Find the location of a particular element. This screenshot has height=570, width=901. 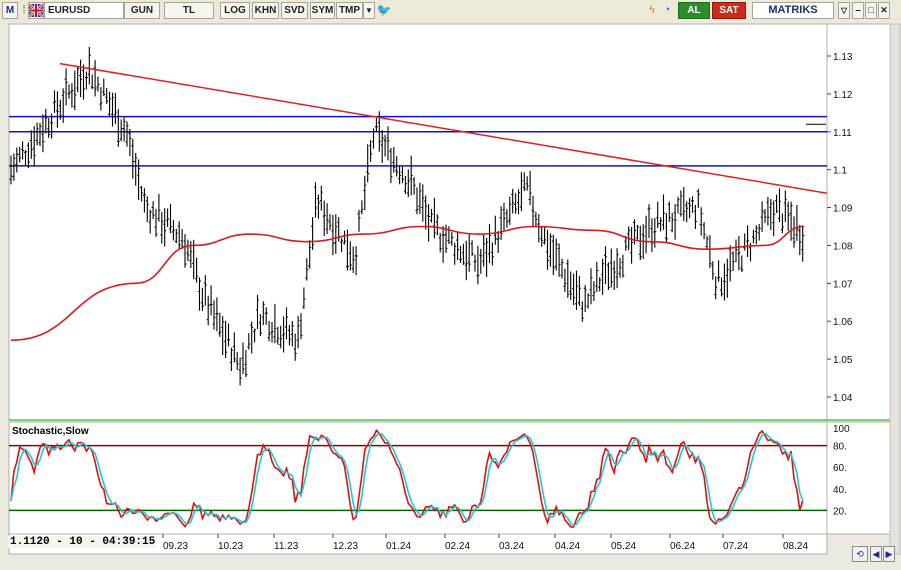

indicator-level-label: 80. is located at coordinates (840, 447).